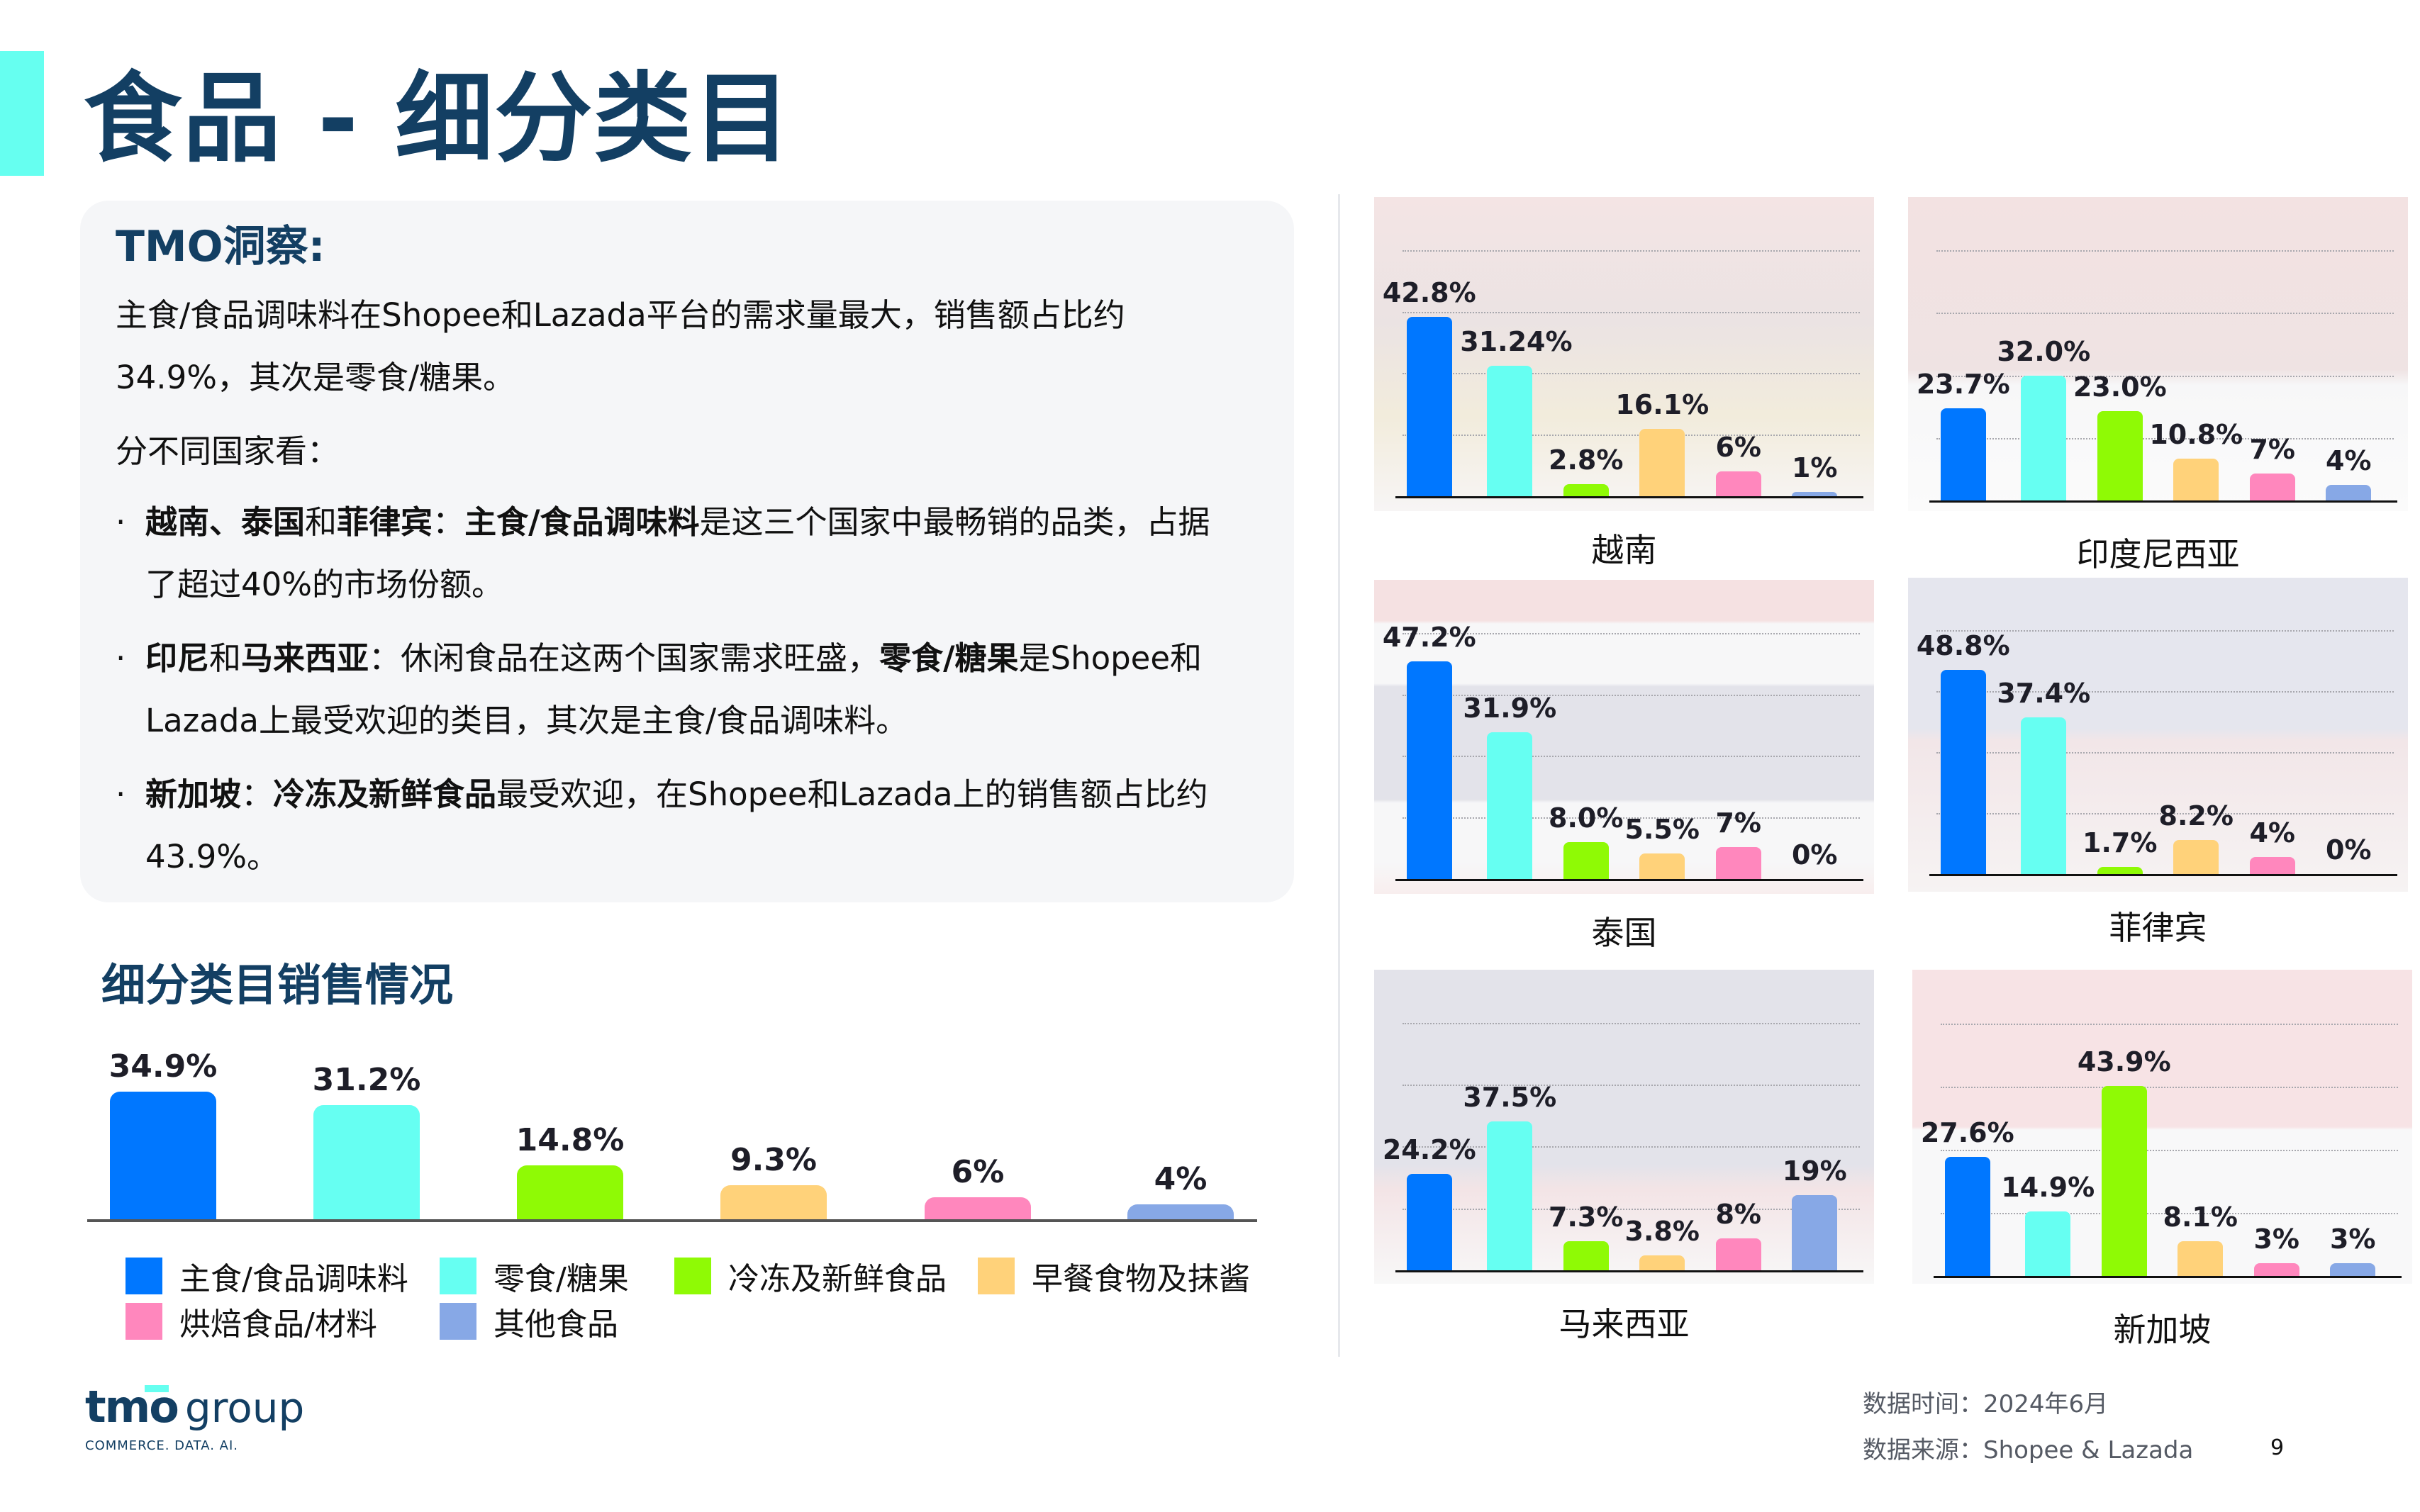 This screenshot has width=2420, height=1512. I want to click on insight-title: TMO洞察:, so click(220, 246).